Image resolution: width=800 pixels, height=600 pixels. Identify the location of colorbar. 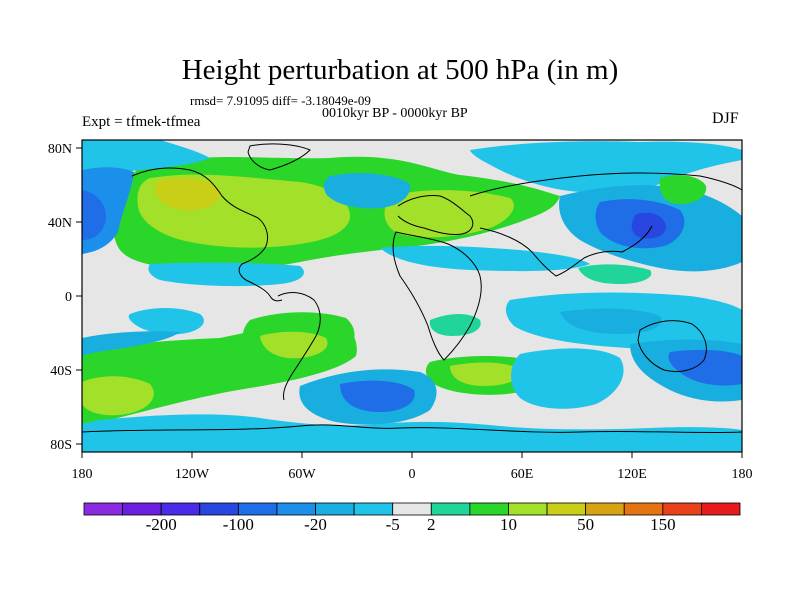
(412, 509).